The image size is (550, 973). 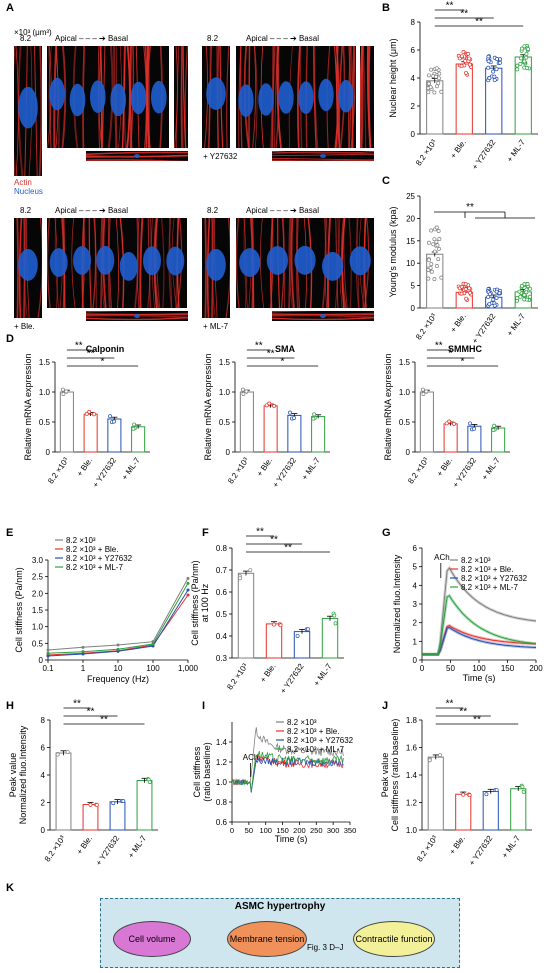 I want to click on panel-d-1-ytick-label-3: 1.5, so click(x=225, y=362).